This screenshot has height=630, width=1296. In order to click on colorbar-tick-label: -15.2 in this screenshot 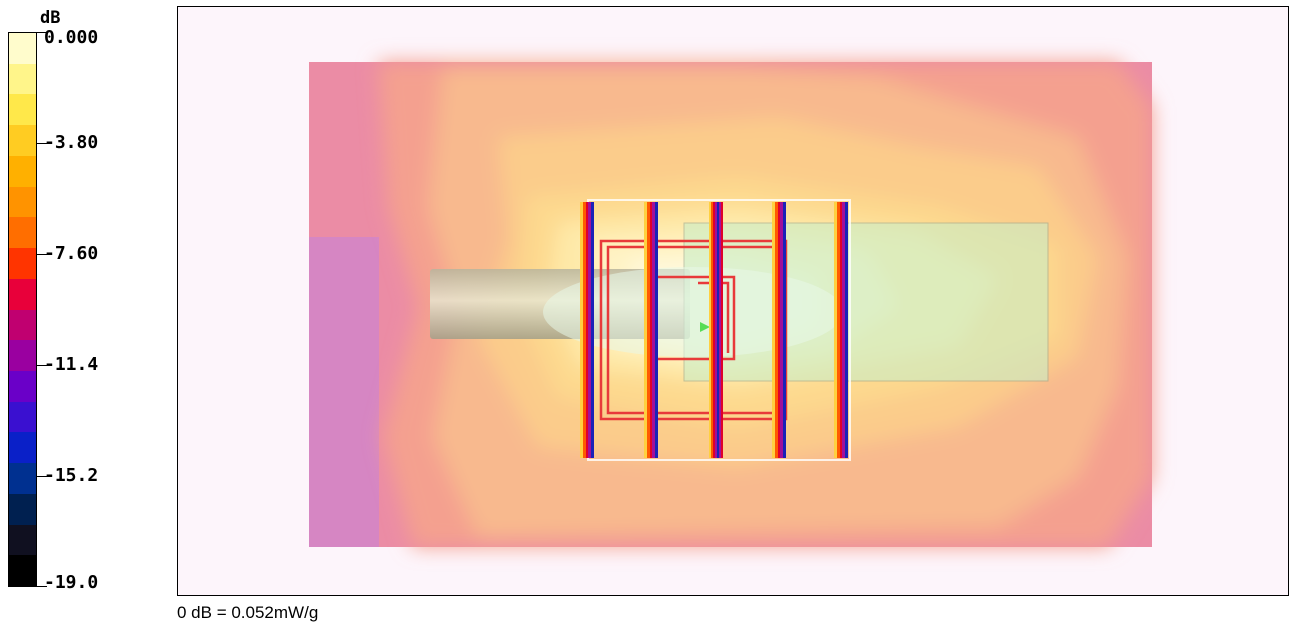, I will do `click(71, 475)`.